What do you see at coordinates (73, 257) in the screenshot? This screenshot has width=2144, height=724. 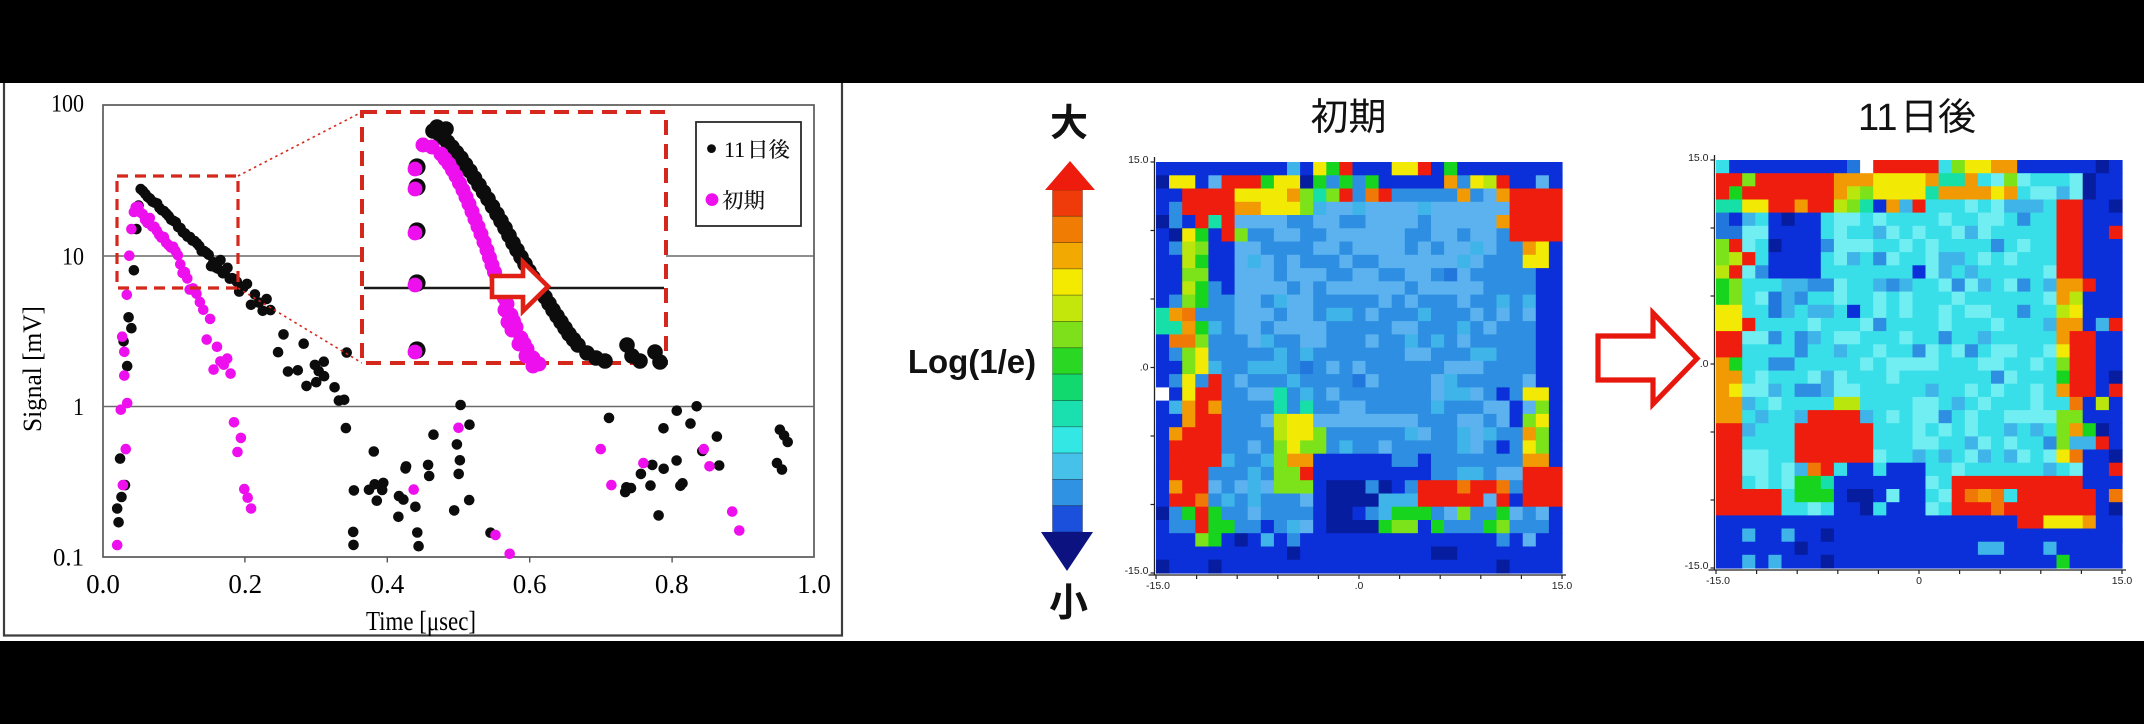 I see `svg-text: 10` at bounding box center [73, 257].